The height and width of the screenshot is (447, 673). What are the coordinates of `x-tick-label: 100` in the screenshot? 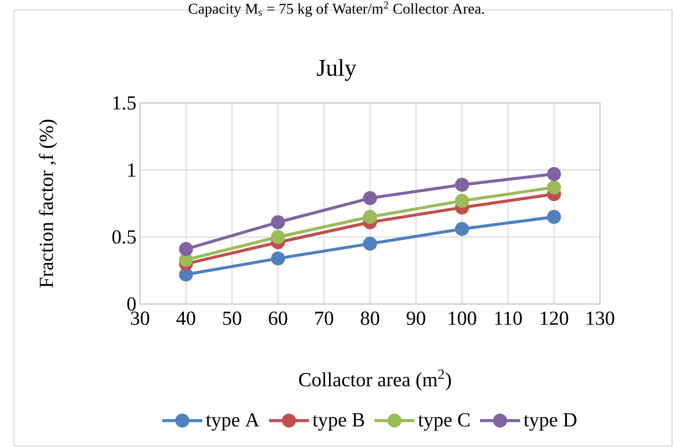 It's located at (462, 318).